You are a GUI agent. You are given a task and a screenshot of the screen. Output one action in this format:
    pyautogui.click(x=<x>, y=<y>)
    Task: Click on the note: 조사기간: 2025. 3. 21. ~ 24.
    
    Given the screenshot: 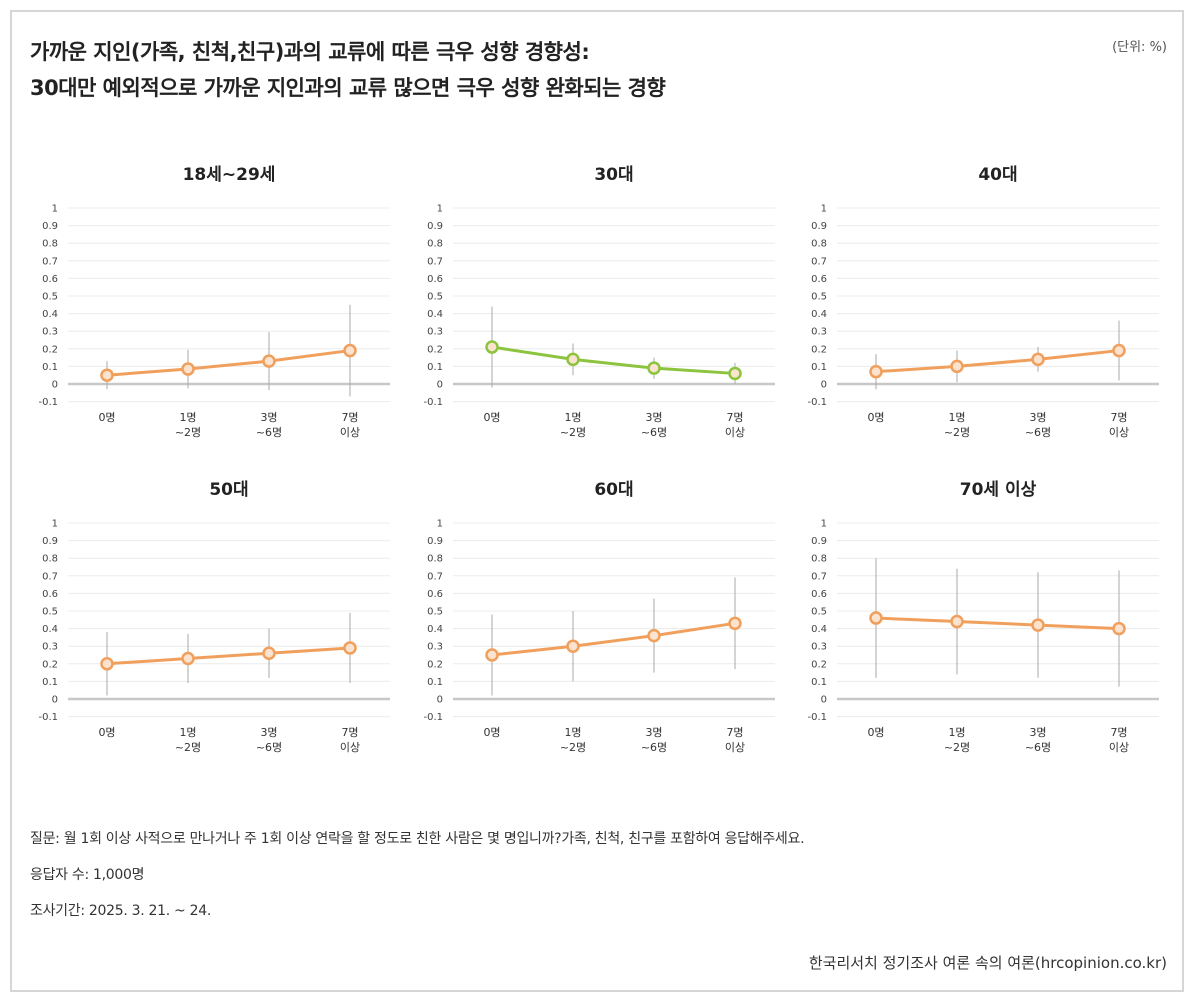 What is the action you would take?
    pyautogui.click(x=120, y=911)
    